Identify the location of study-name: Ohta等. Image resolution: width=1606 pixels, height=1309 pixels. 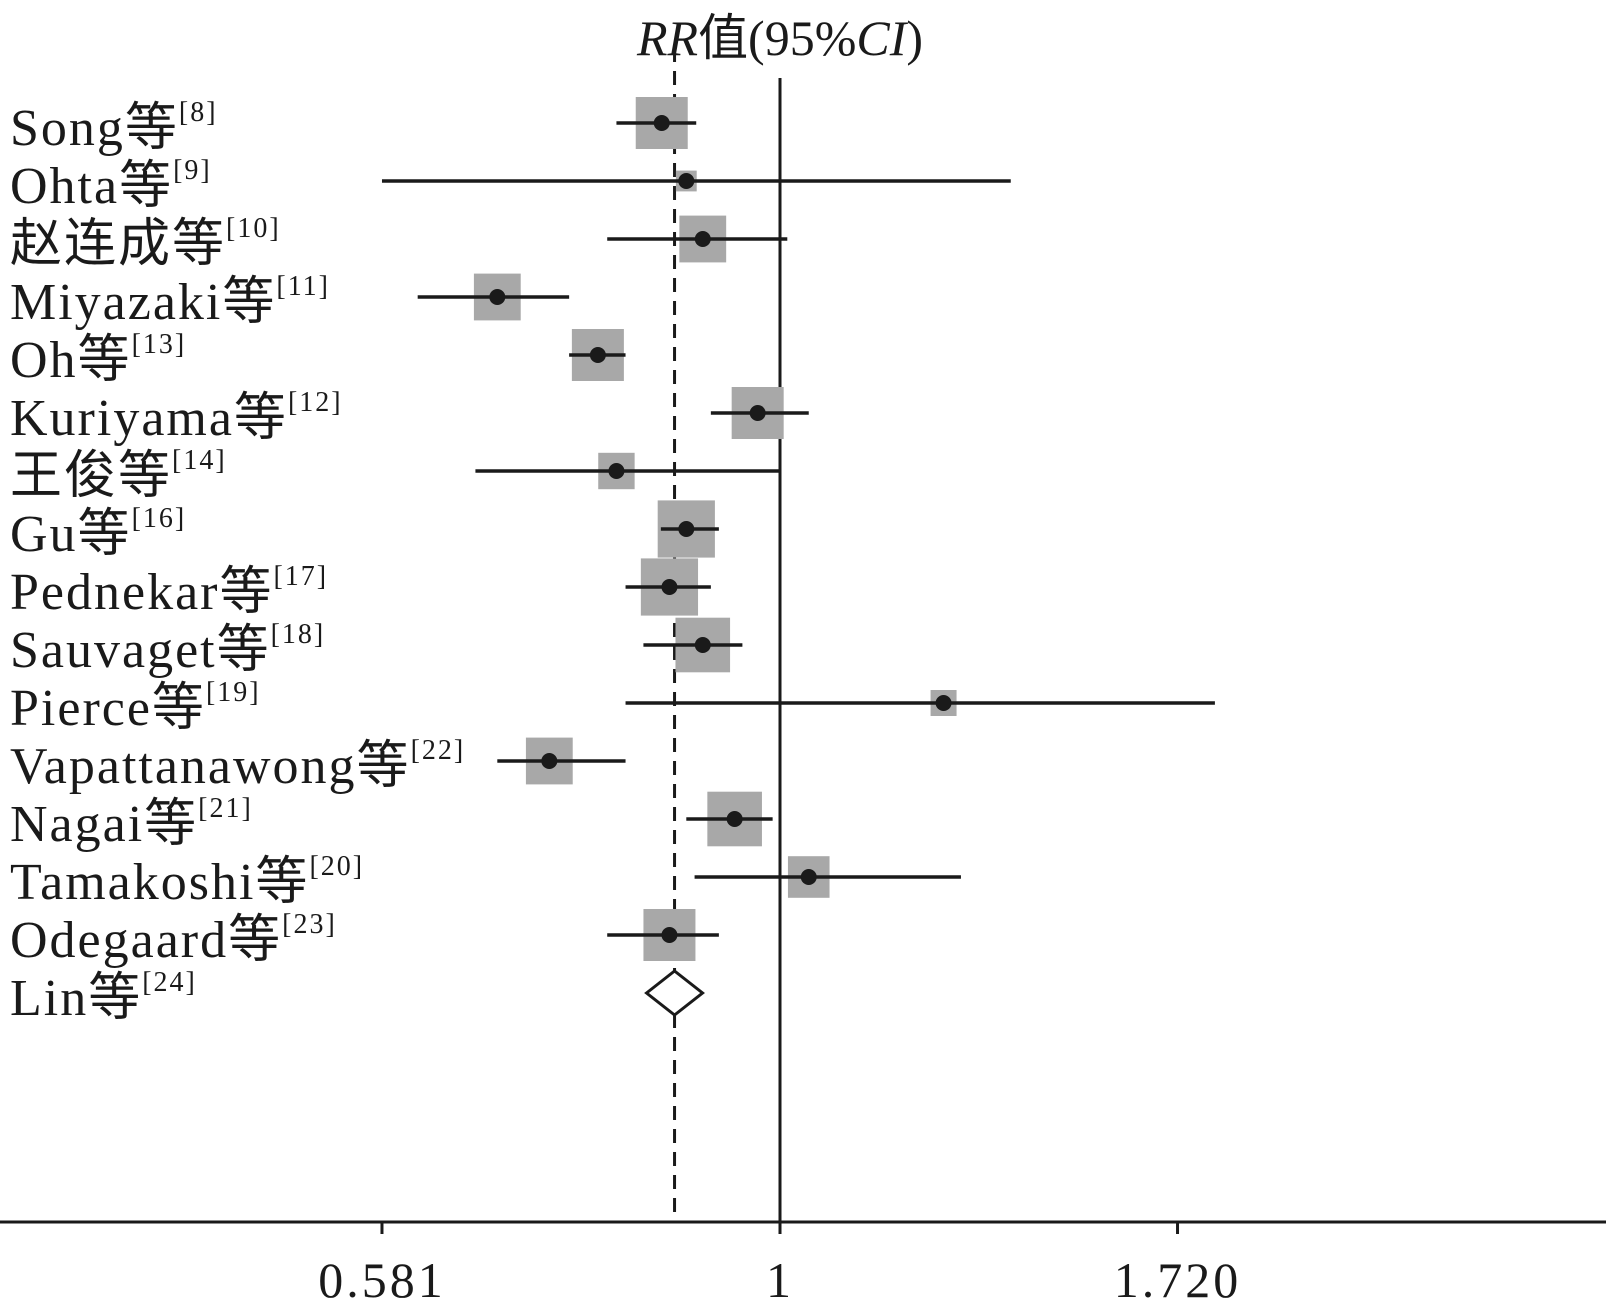
(91, 186).